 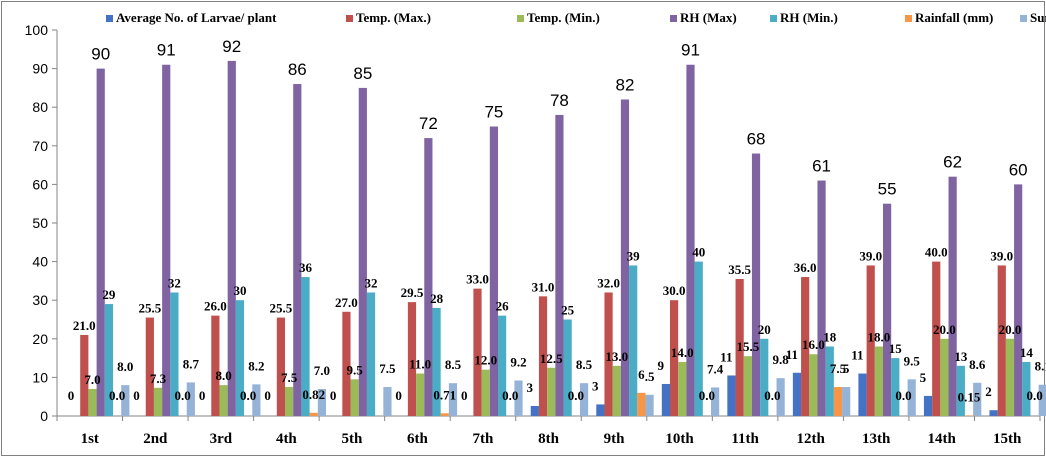 I want to click on y-tick-label: 100, so click(x=37, y=30).